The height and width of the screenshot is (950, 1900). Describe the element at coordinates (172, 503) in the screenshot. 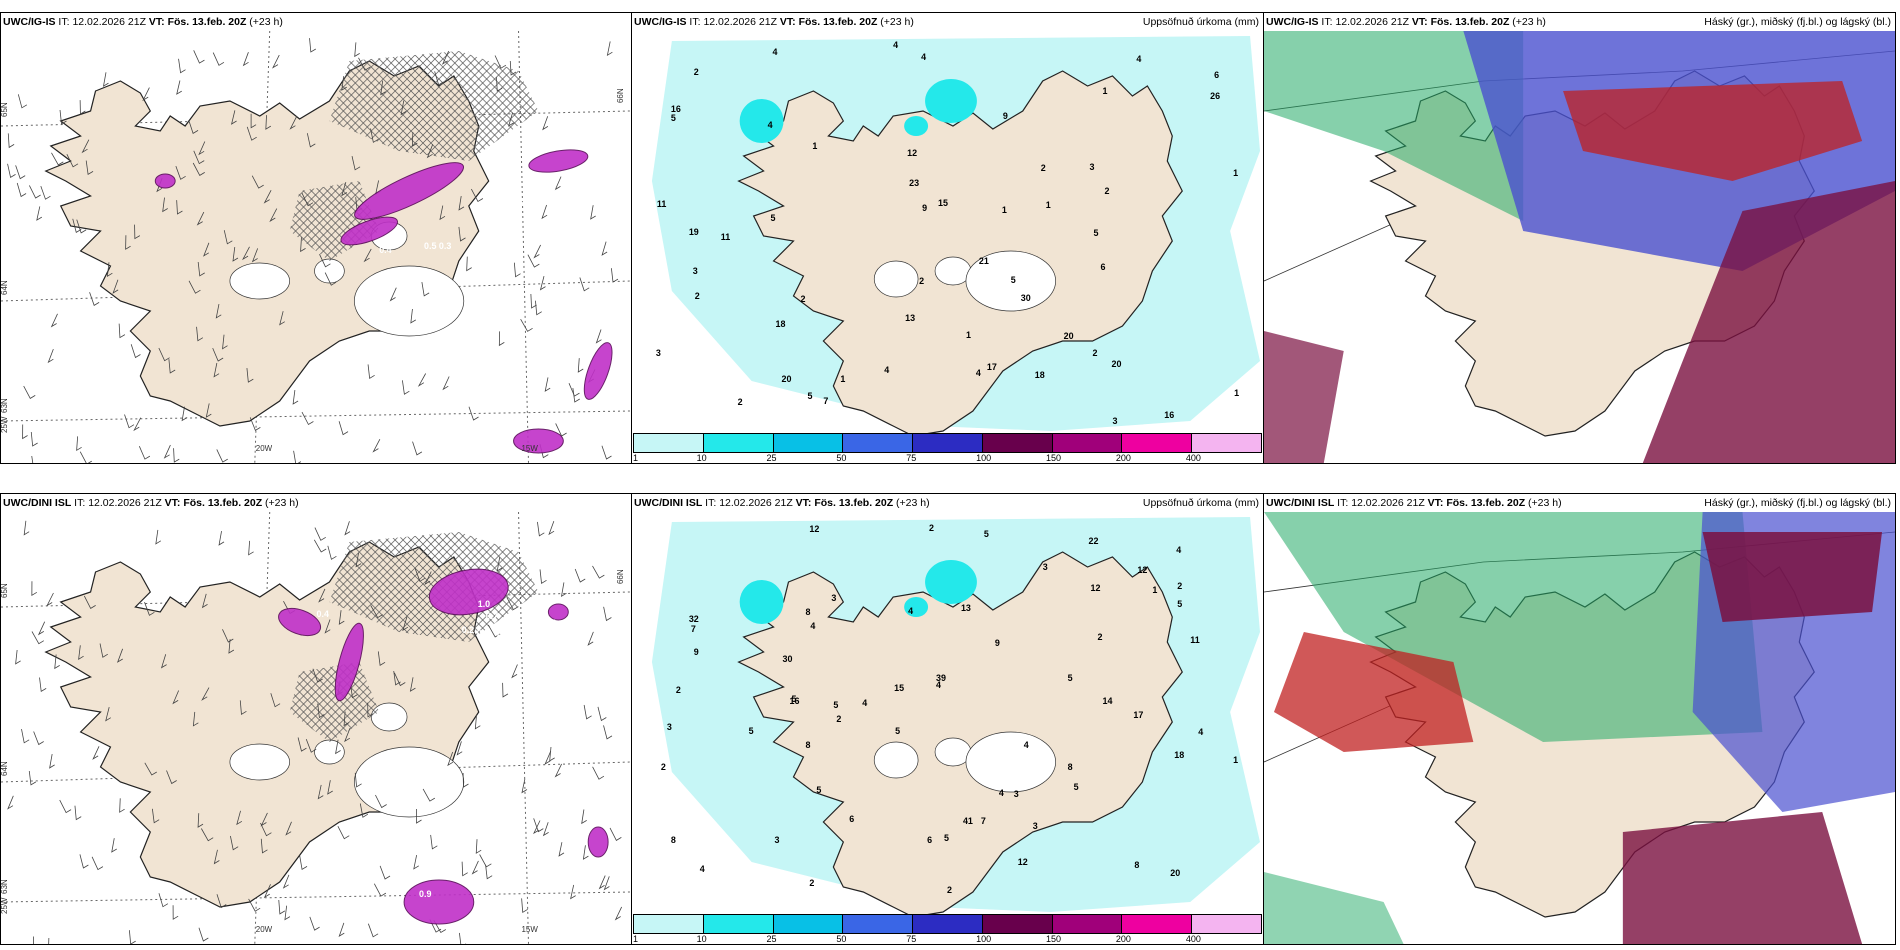

I see `vt-label: VT:` at that location.